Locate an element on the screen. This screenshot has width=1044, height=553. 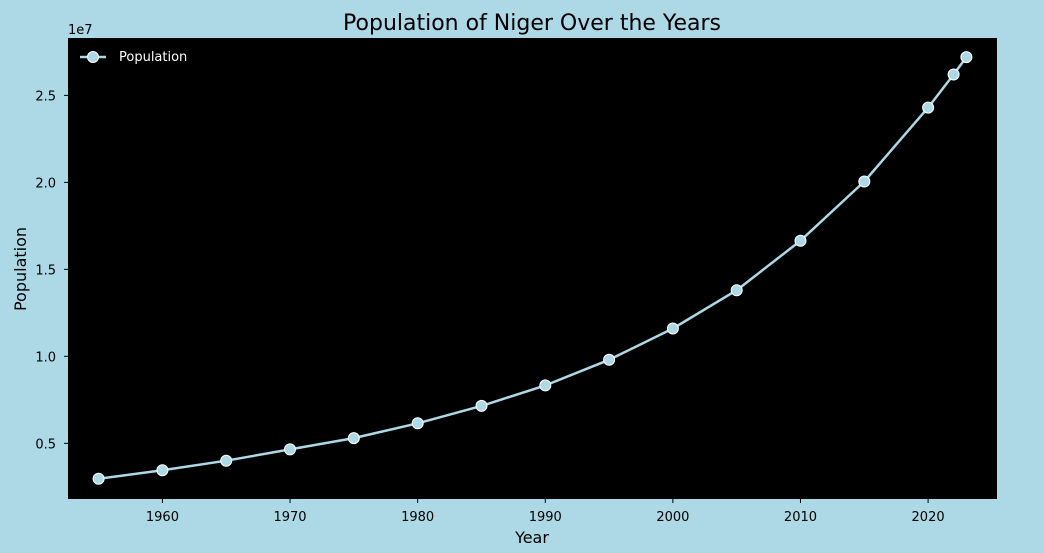
legend: Population is located at coordinates (133, 57).